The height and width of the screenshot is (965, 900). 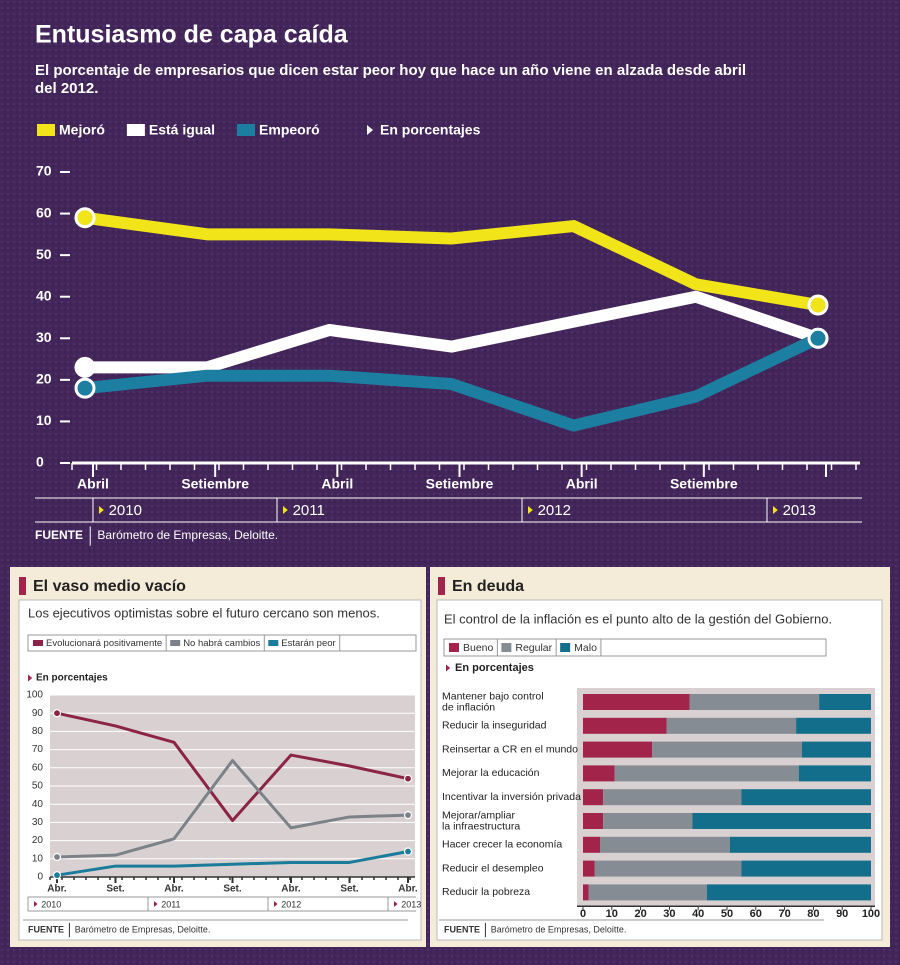 I want to click on x-tick-label: 90, so click(x=842, y=914).